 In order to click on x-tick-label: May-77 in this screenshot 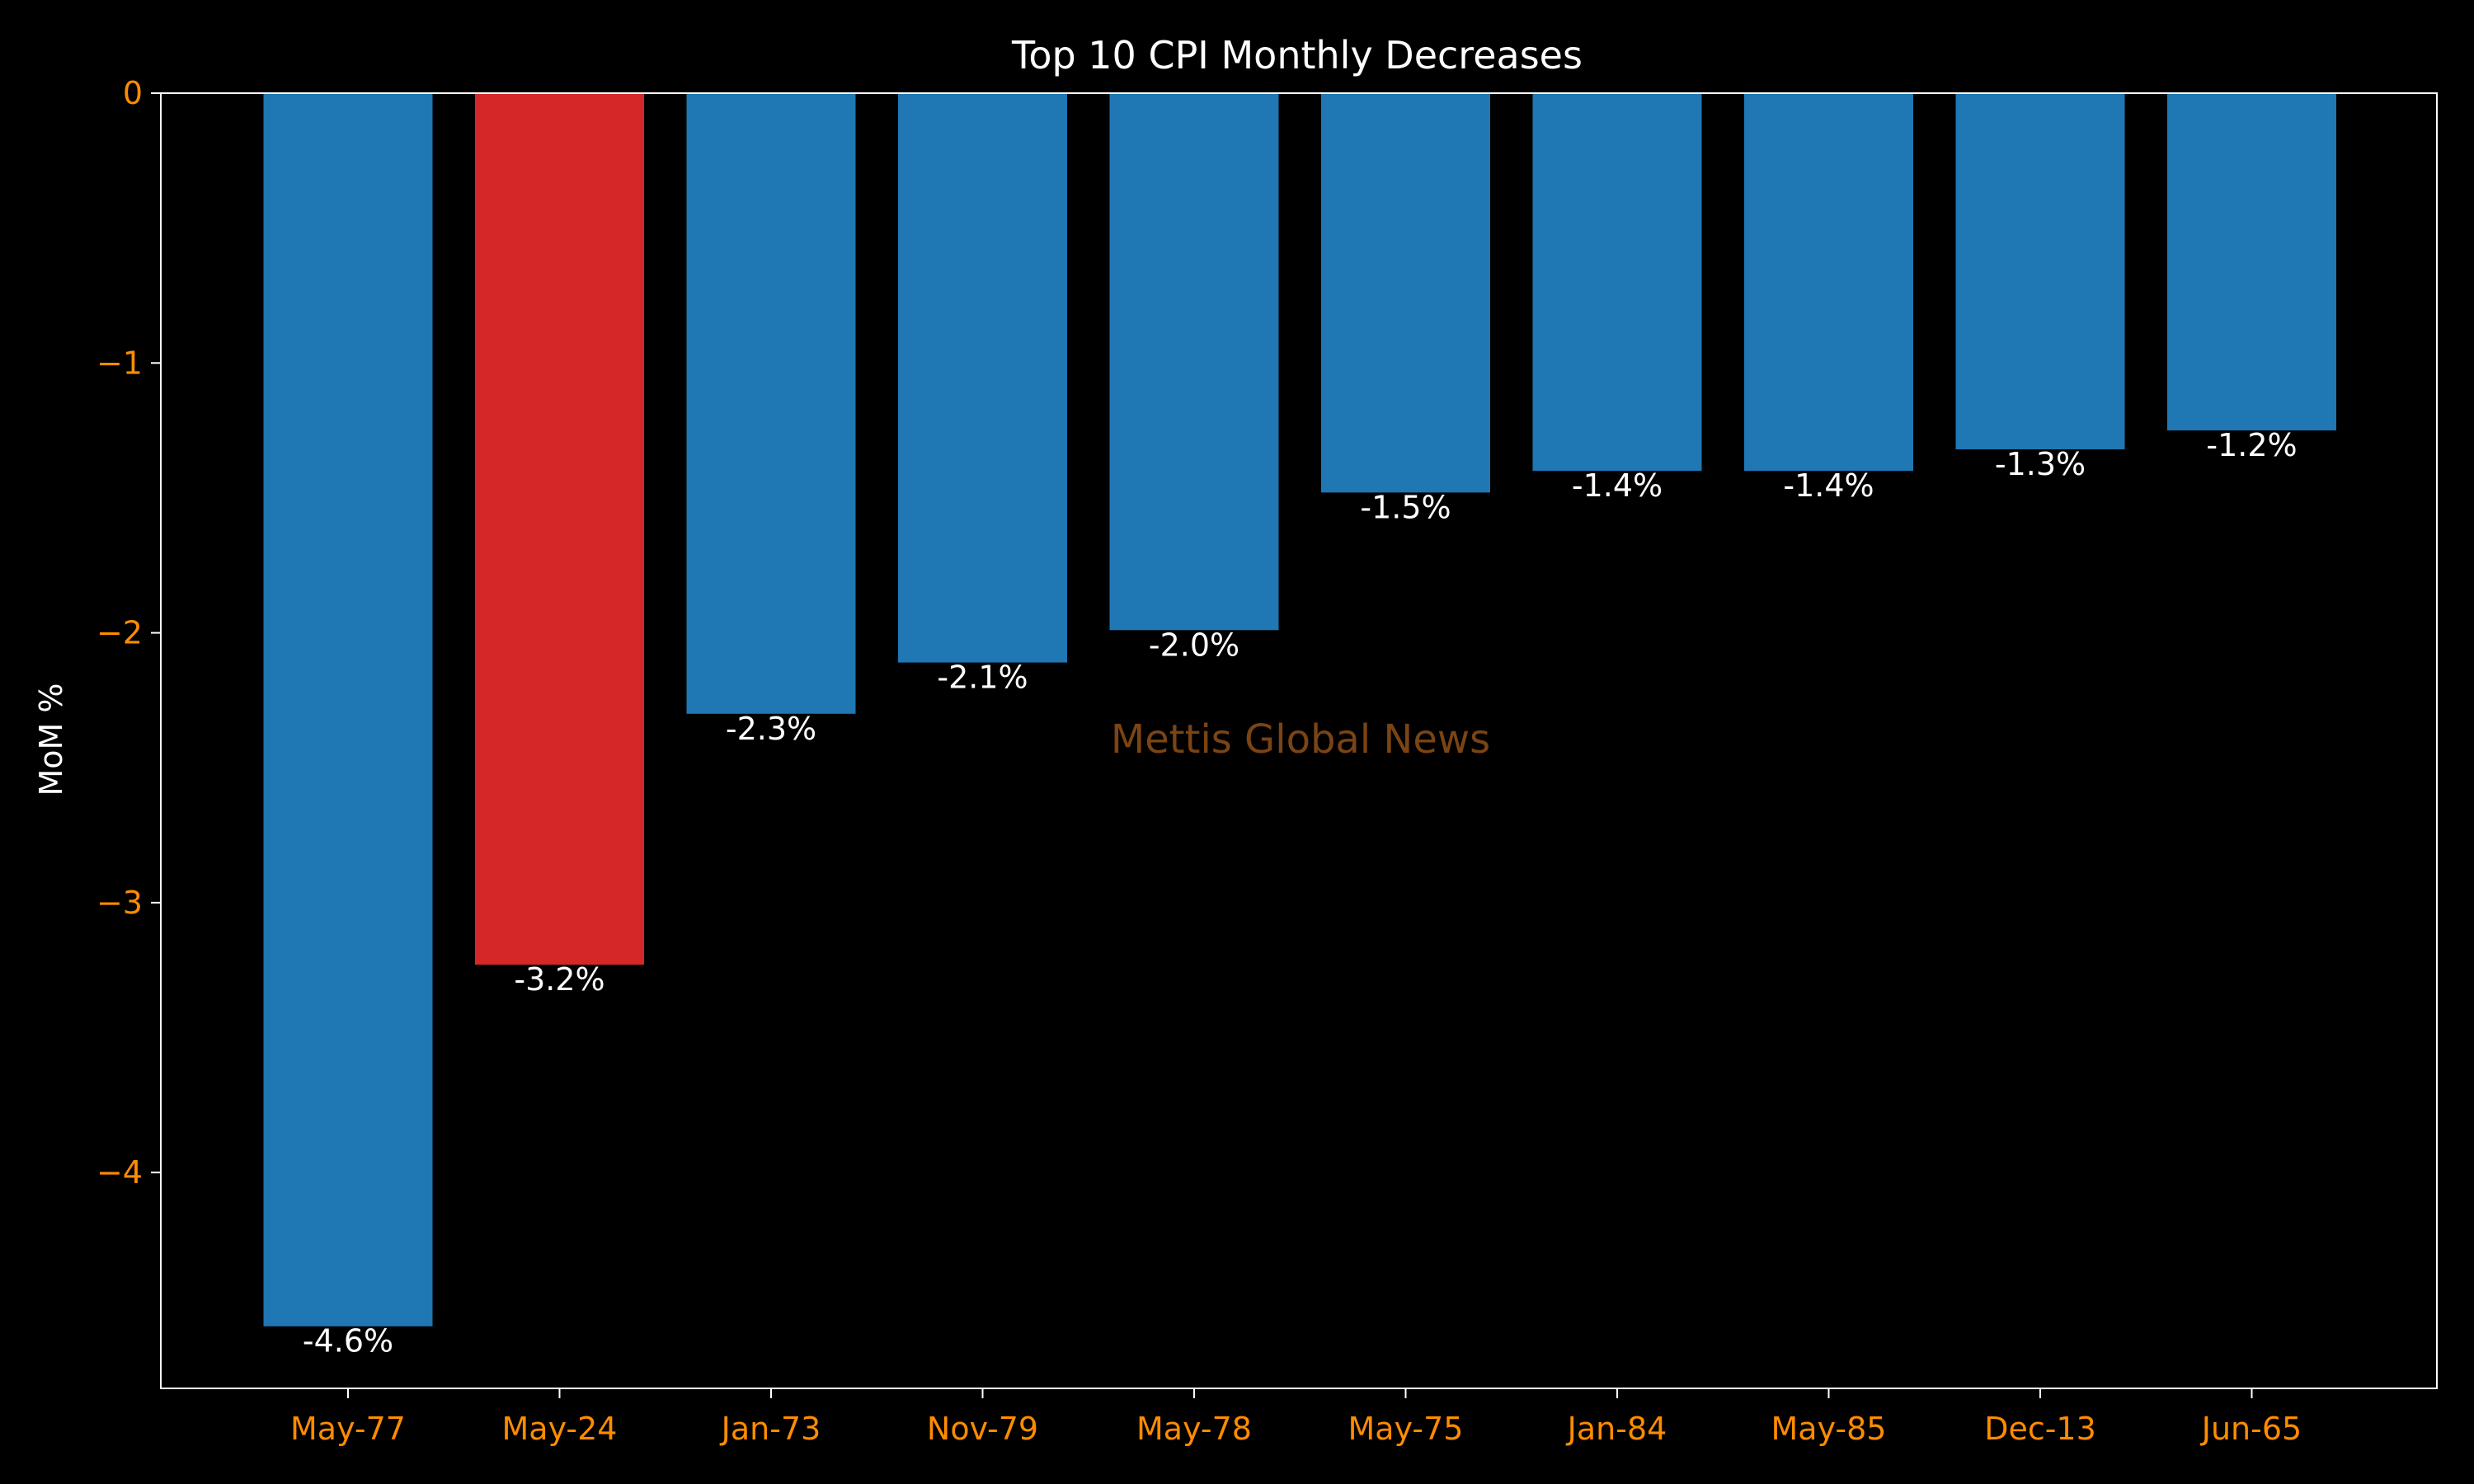, I will do `click(348, 1429)`.